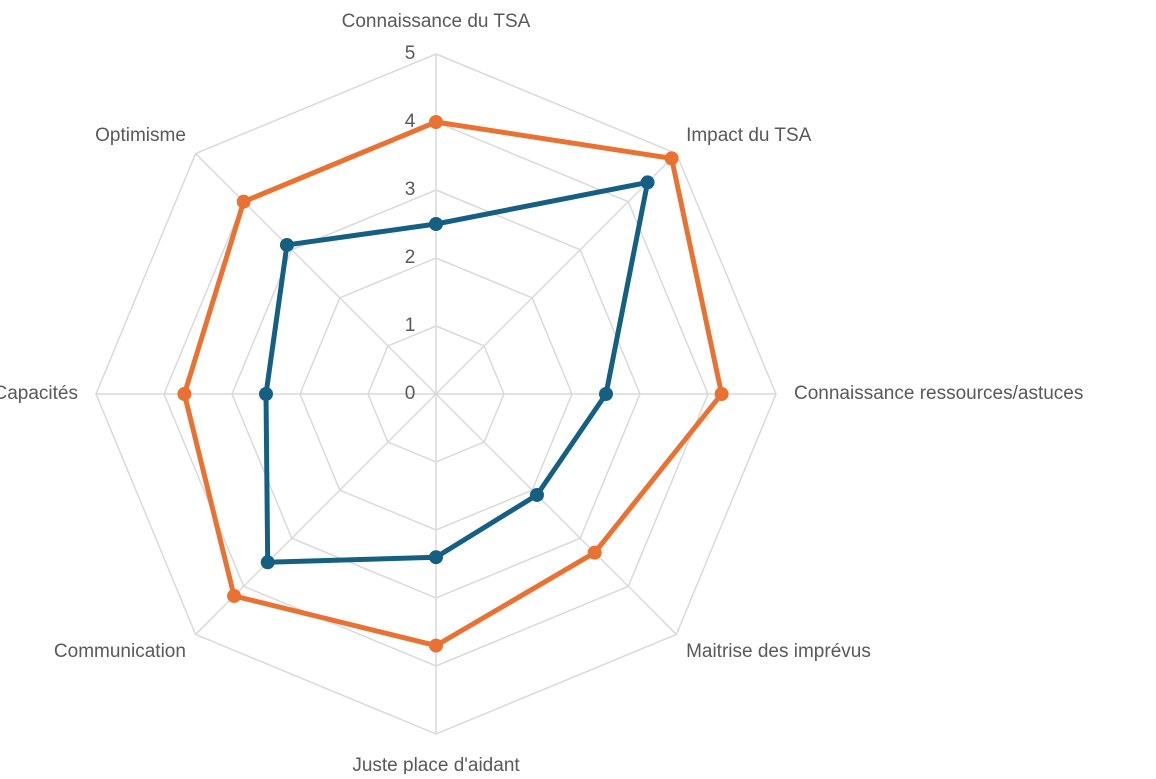  Describe the element at coordinates (778, 651) in the screenshot. I see `category-label: Maitrise des imprévus` at that location.